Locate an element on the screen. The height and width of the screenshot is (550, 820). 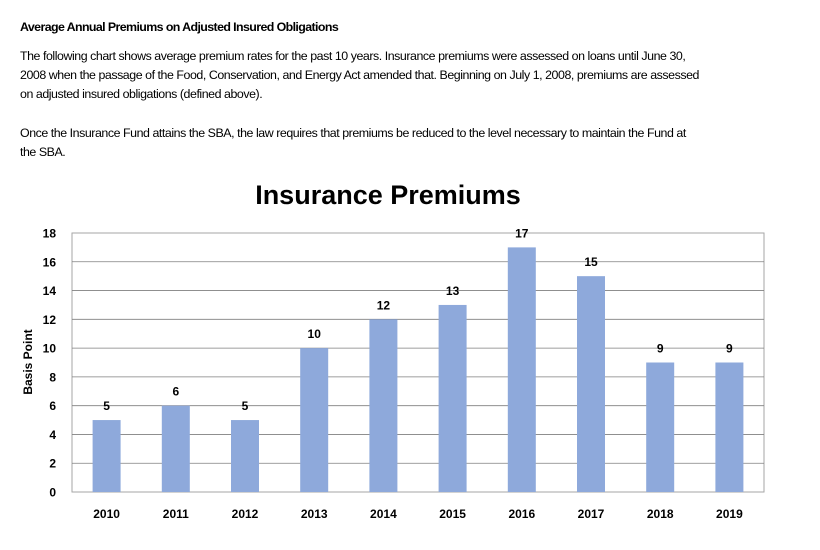
bar-2014 is located at coordinates (383, 405).